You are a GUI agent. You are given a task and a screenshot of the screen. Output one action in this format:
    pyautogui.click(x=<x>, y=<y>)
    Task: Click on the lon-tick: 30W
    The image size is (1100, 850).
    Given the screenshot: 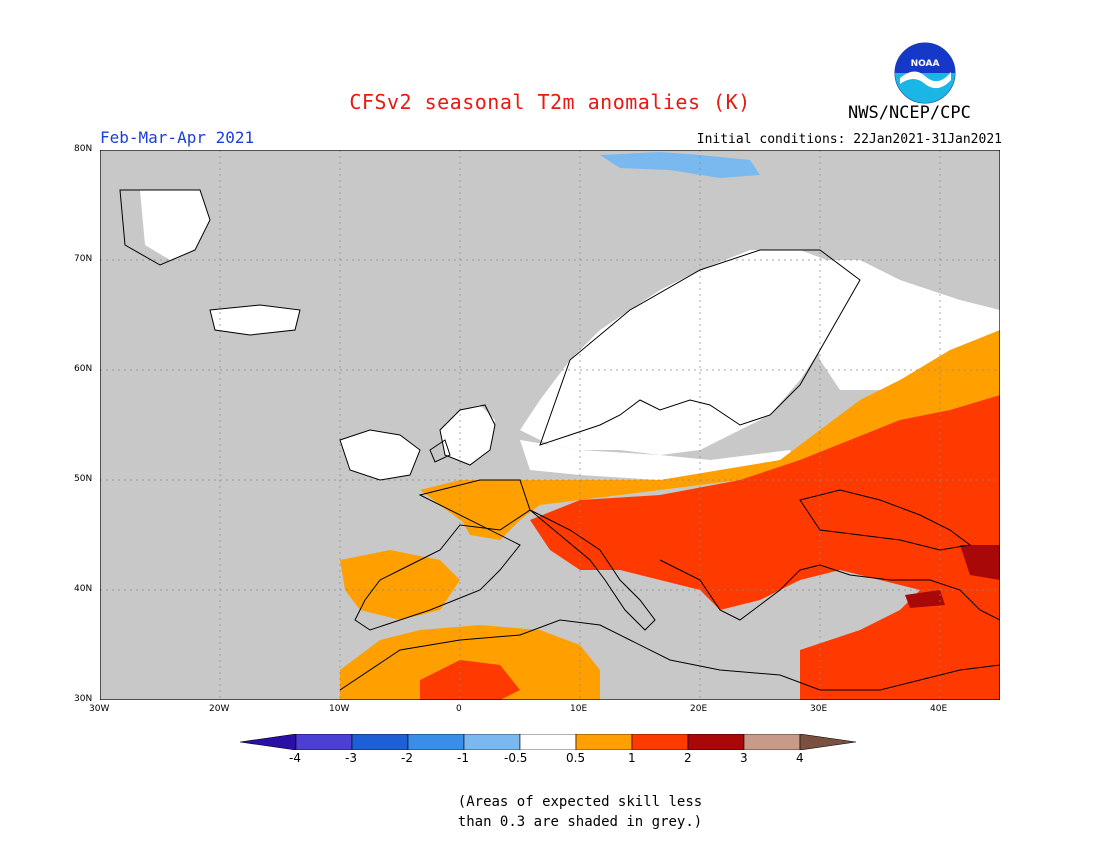 What is the action you would take?
    pyautogui.click(x=99, y=709)
    